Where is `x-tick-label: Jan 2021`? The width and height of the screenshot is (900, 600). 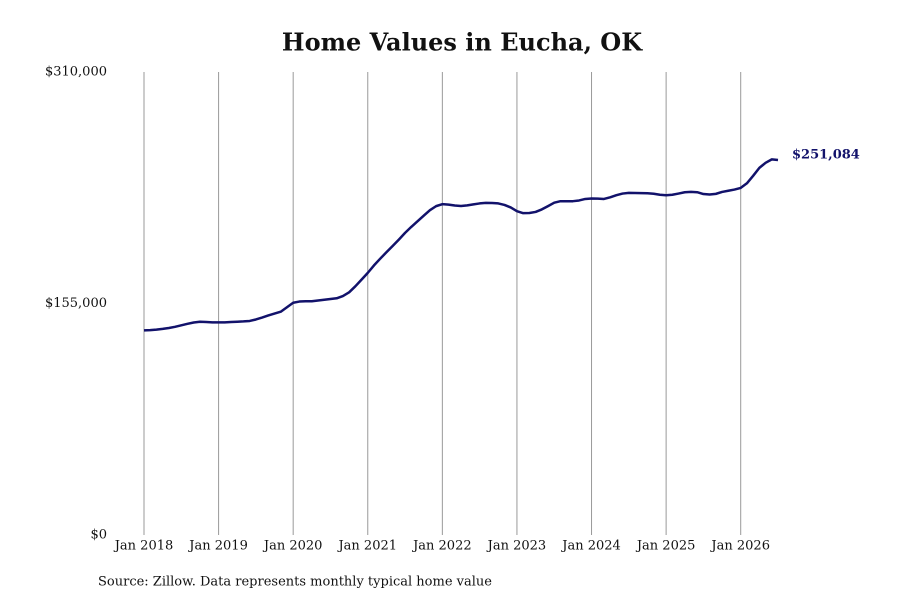 x-tick-label: Jan 2021 is located at coordinates (366, 546).